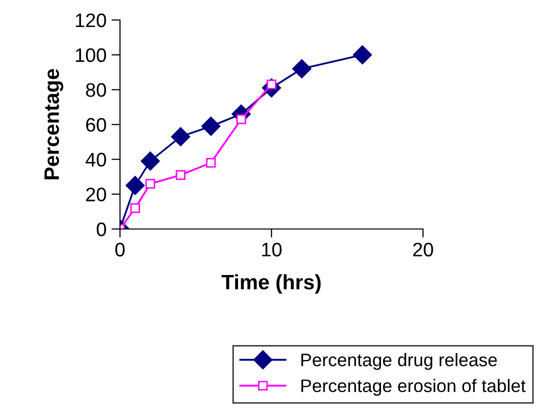 The width and height of the screenshot is (542, 412). Describe the element at coordinates (91, 20) in the screenshot. I see `y-tick-label: 120` at that location.